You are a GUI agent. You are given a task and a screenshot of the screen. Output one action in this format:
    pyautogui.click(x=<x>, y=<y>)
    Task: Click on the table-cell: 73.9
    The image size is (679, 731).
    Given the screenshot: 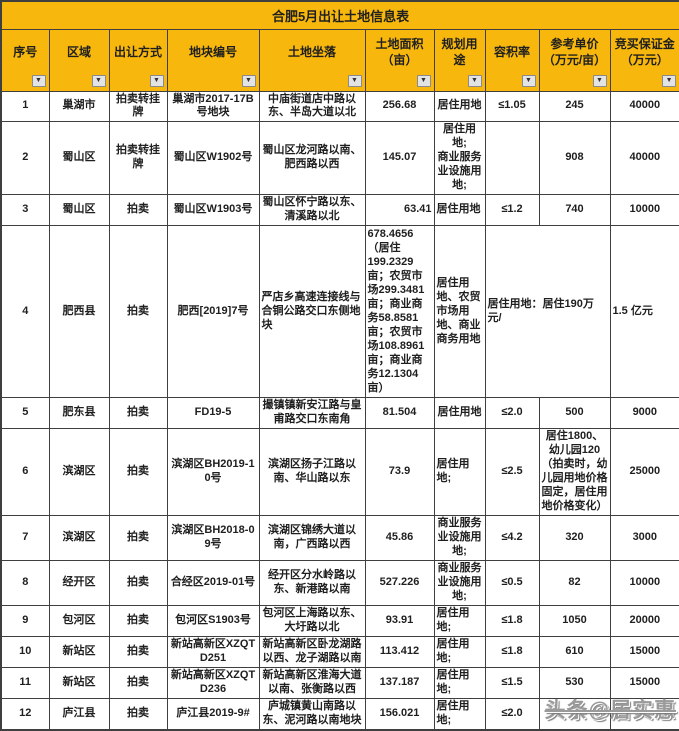 What is the action you would take?
    pyautogui.click(x=399, y=472)
    